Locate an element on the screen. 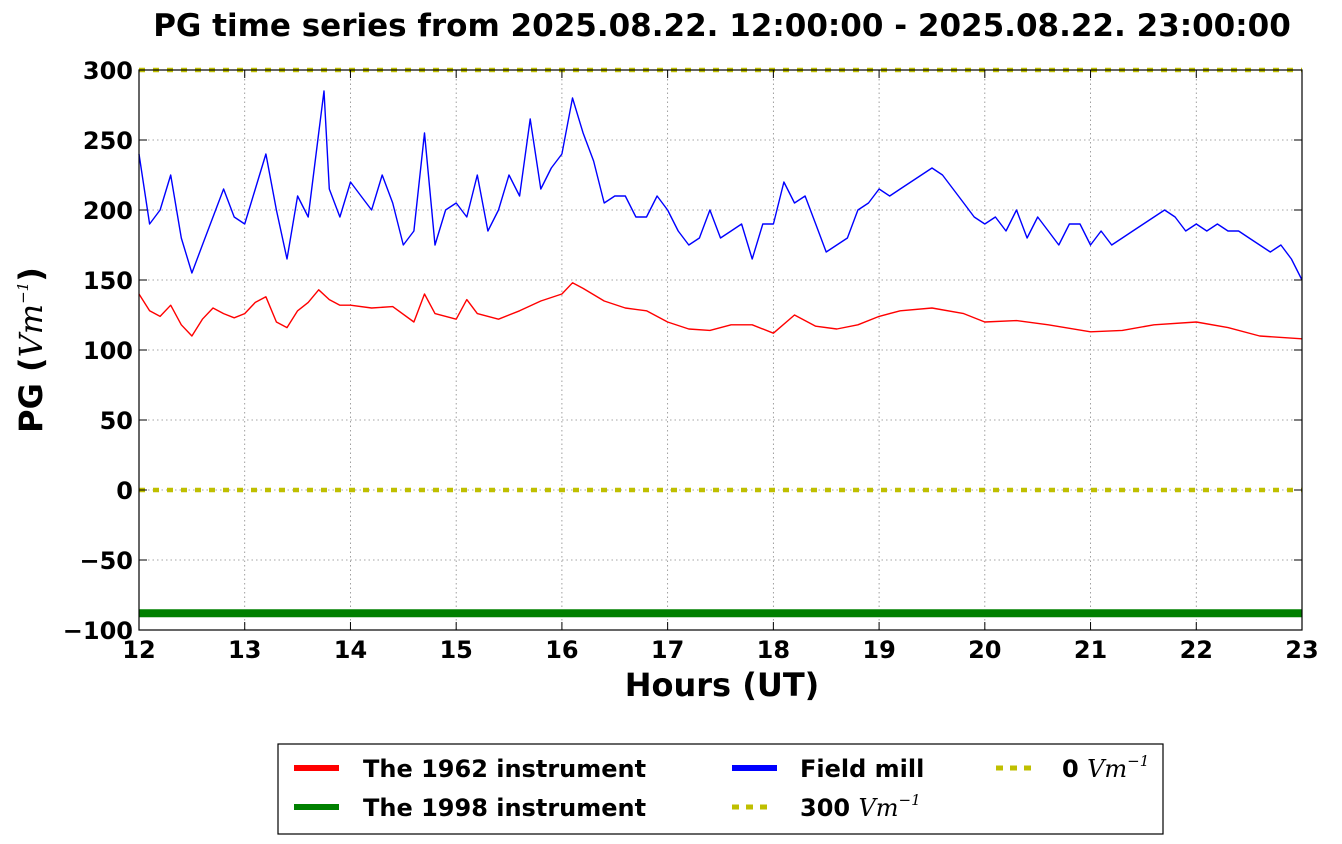  y-axis-label-exponent: −1 is located at coordinates (23, 293).